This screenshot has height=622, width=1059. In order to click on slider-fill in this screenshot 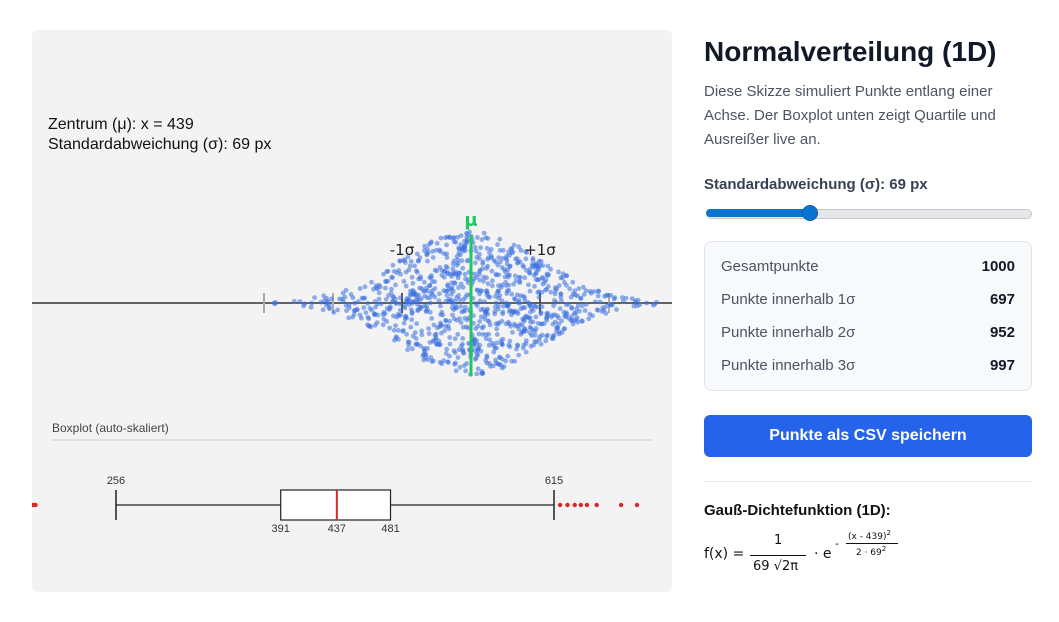, I will do `click(758, 213)`.